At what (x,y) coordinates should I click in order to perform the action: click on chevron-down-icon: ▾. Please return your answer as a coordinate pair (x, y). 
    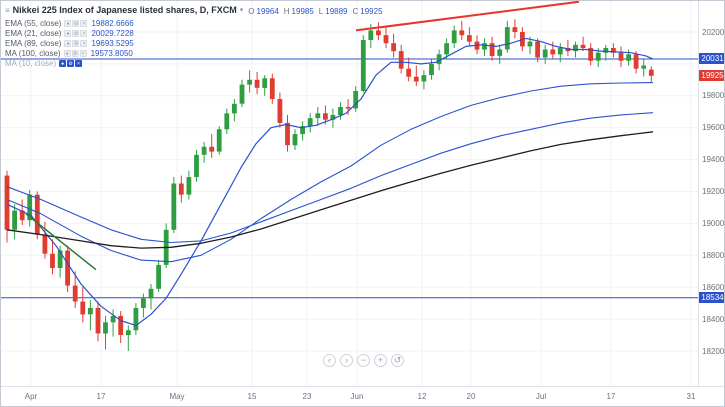
    Looking at the image, I should click on (241, 10).